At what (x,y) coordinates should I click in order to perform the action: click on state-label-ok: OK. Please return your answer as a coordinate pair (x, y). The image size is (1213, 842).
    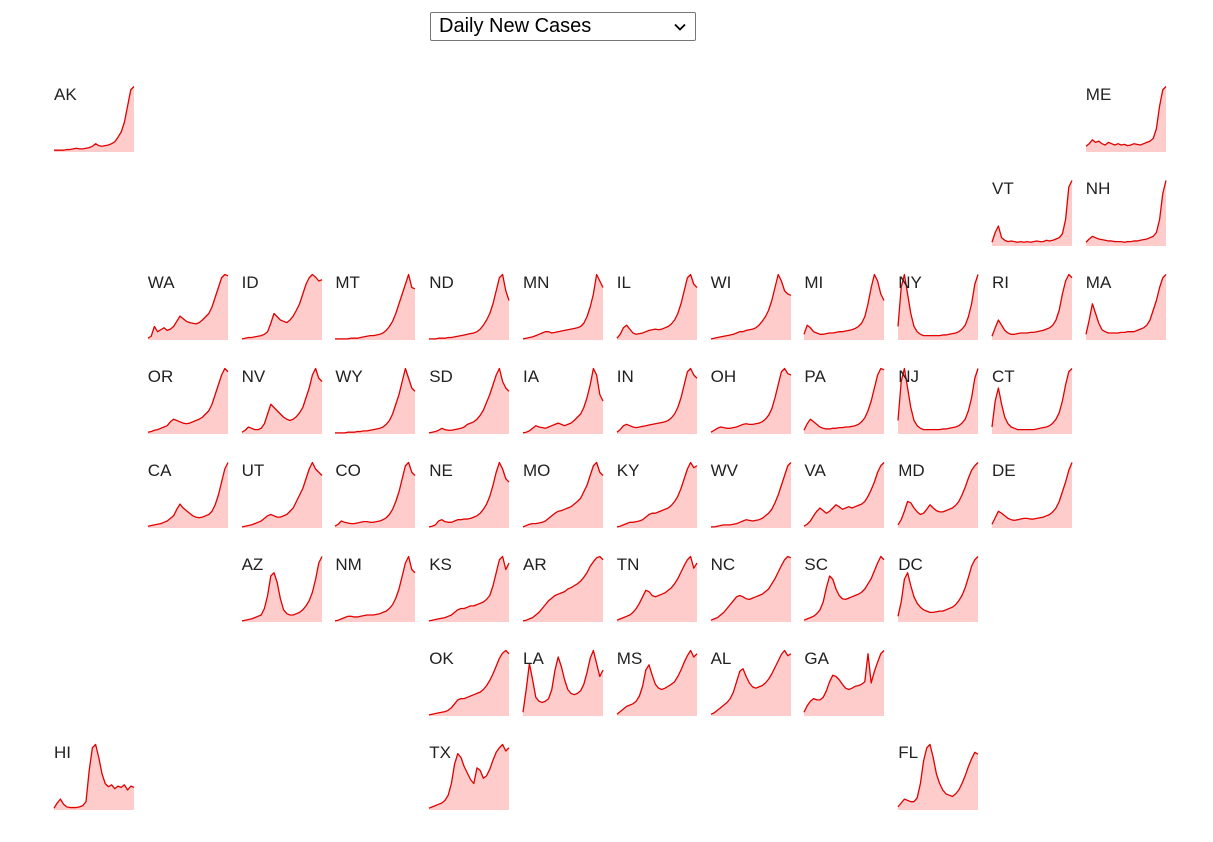
    Looking at the image, I should click on (441, 658).